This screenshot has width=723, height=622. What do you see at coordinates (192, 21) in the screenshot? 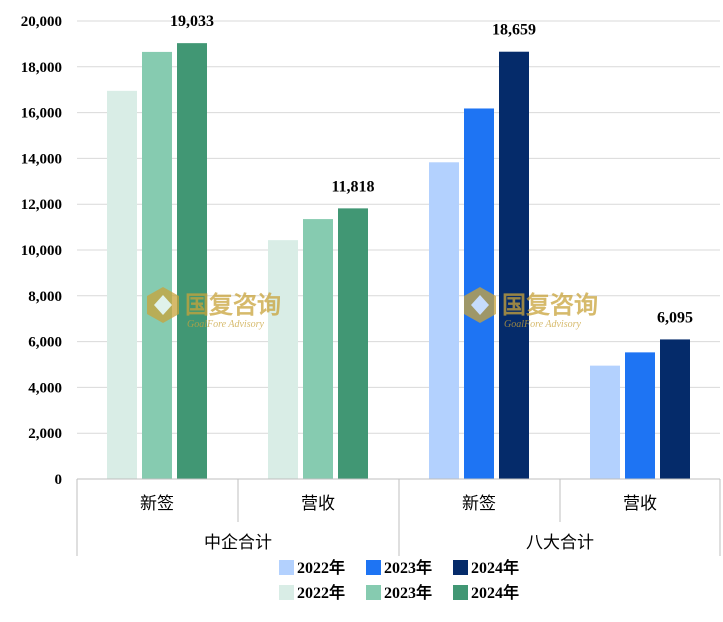
I see `data-label: 19,033` at bounding box center [192, 21].